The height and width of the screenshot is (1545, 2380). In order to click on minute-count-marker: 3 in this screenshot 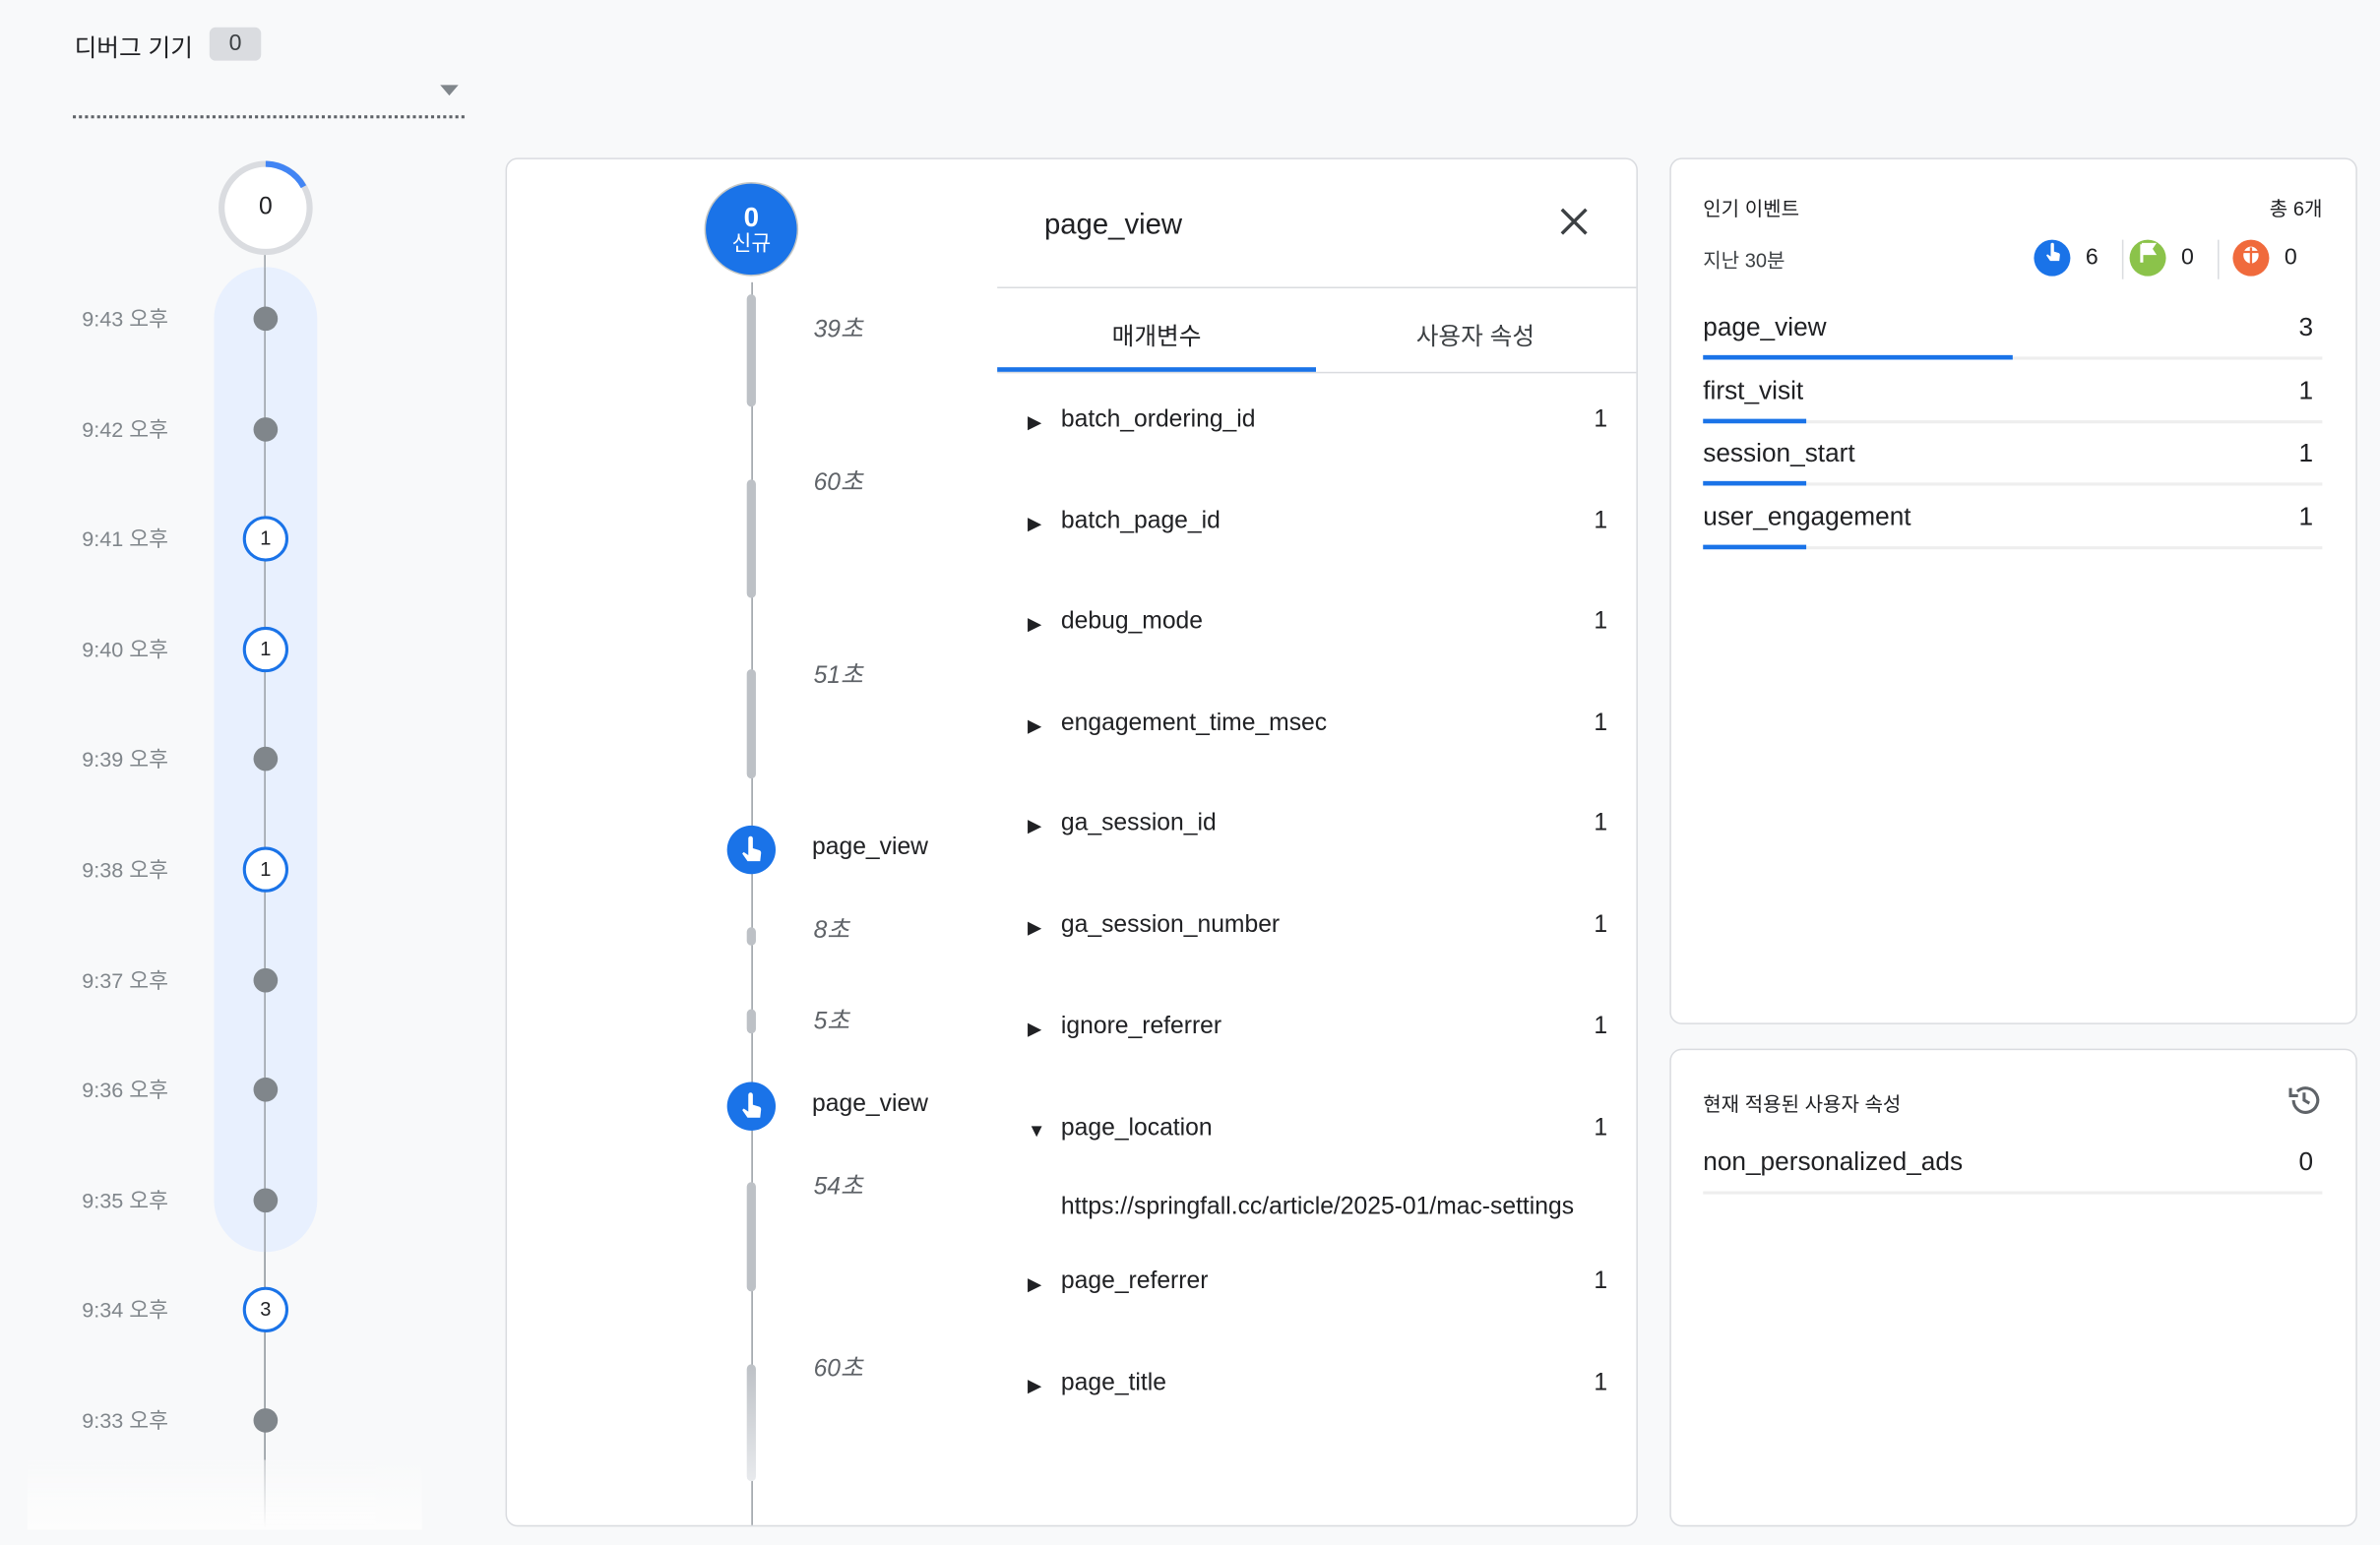, I will do `click(265, 1310)`.